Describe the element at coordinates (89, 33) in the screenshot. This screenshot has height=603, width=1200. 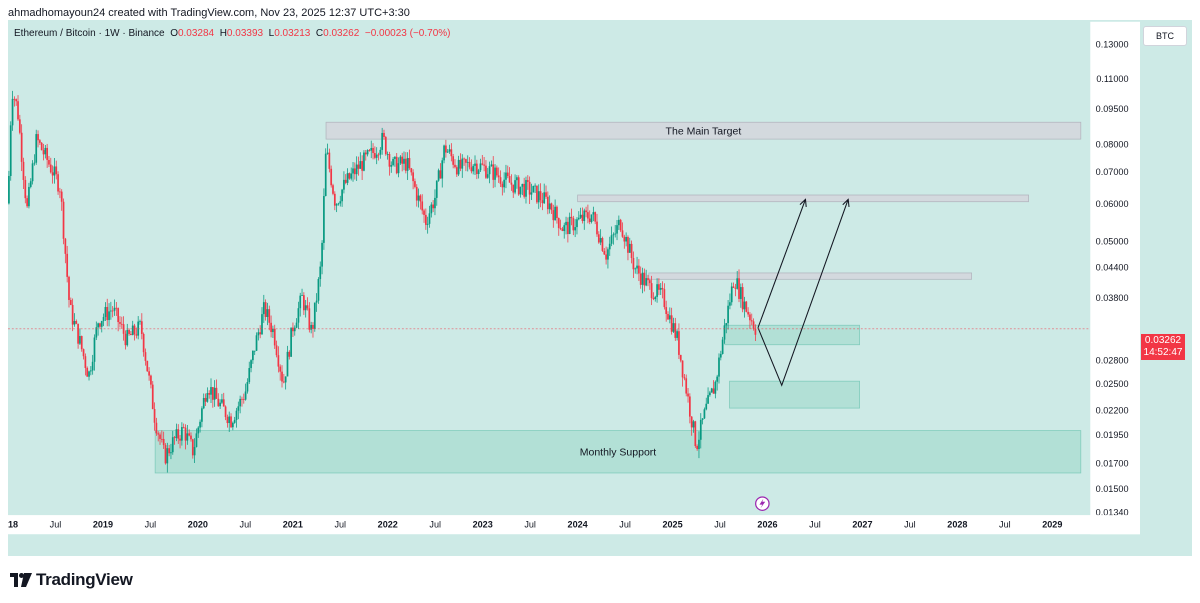
I see `symbol-title: Ethereum / Bitcoin · 1W · Binance` at that location.